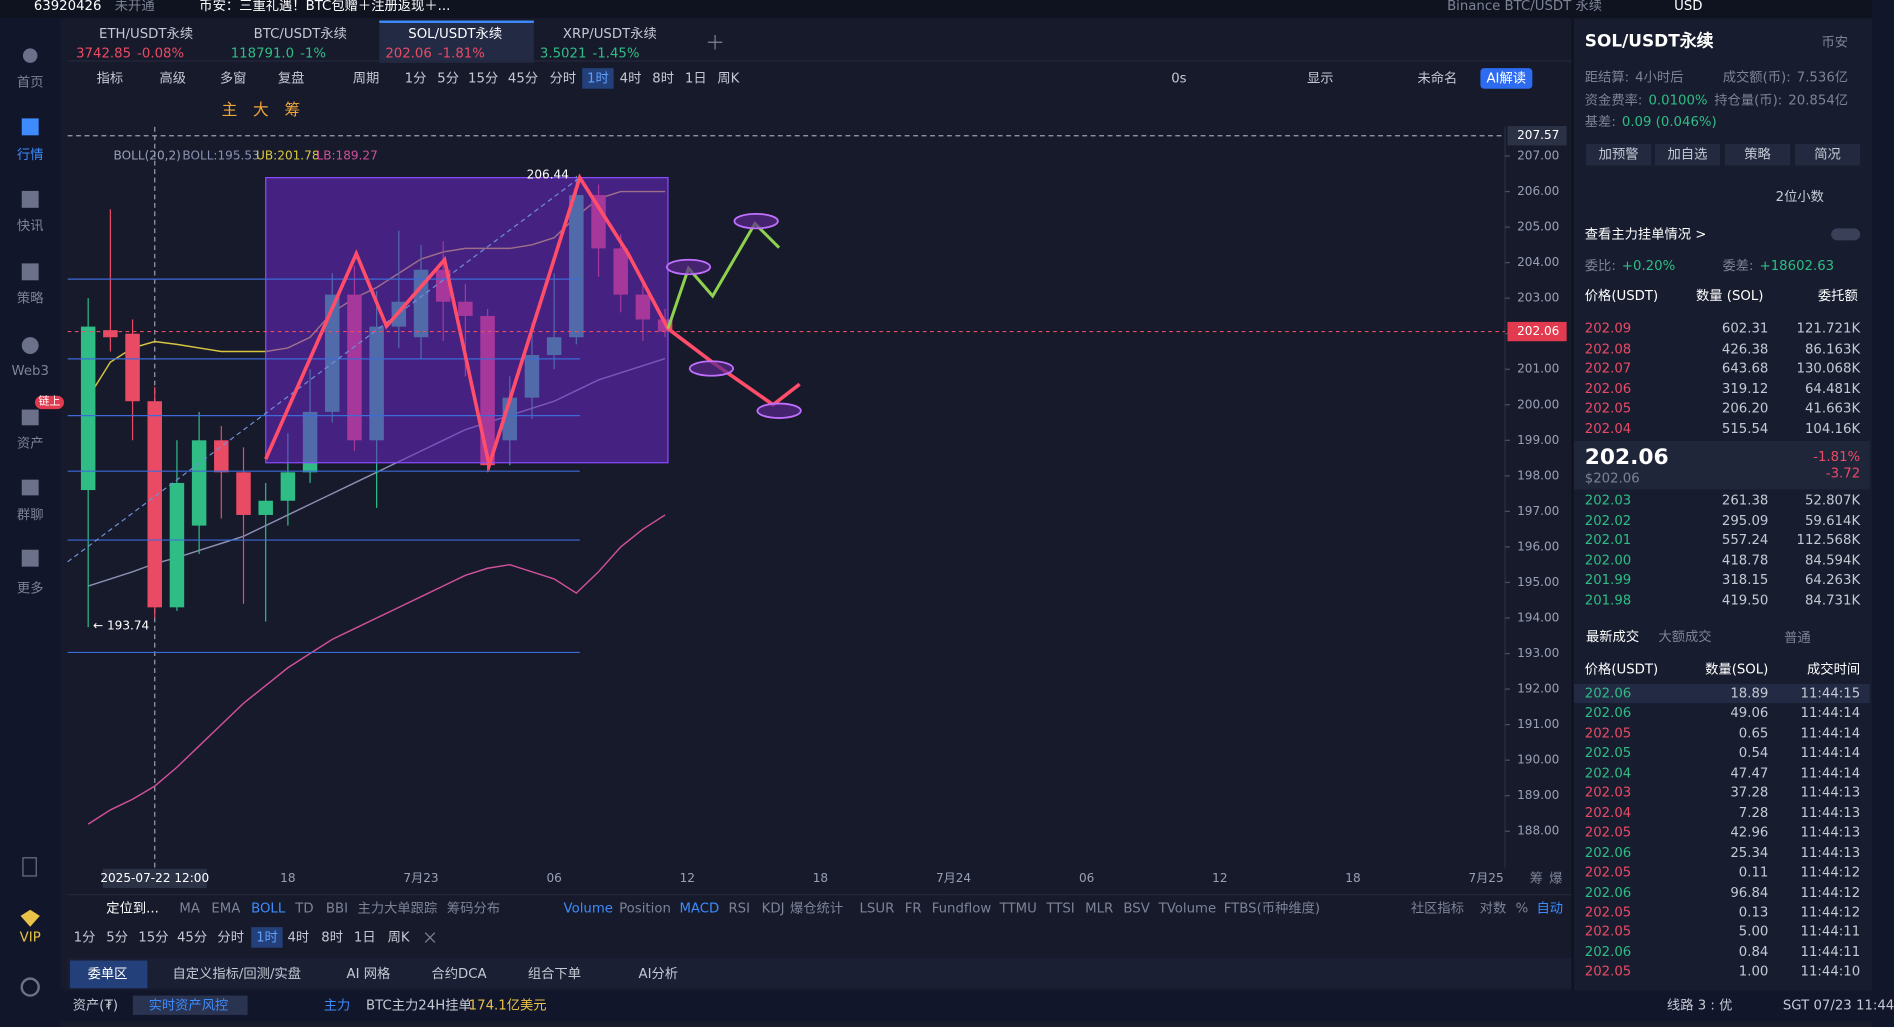 This screenshot has width=1894, height=1027. Describe the element at coordinates (1837, 296) in the screenshot. I see `col-header: 委托额` at that location.